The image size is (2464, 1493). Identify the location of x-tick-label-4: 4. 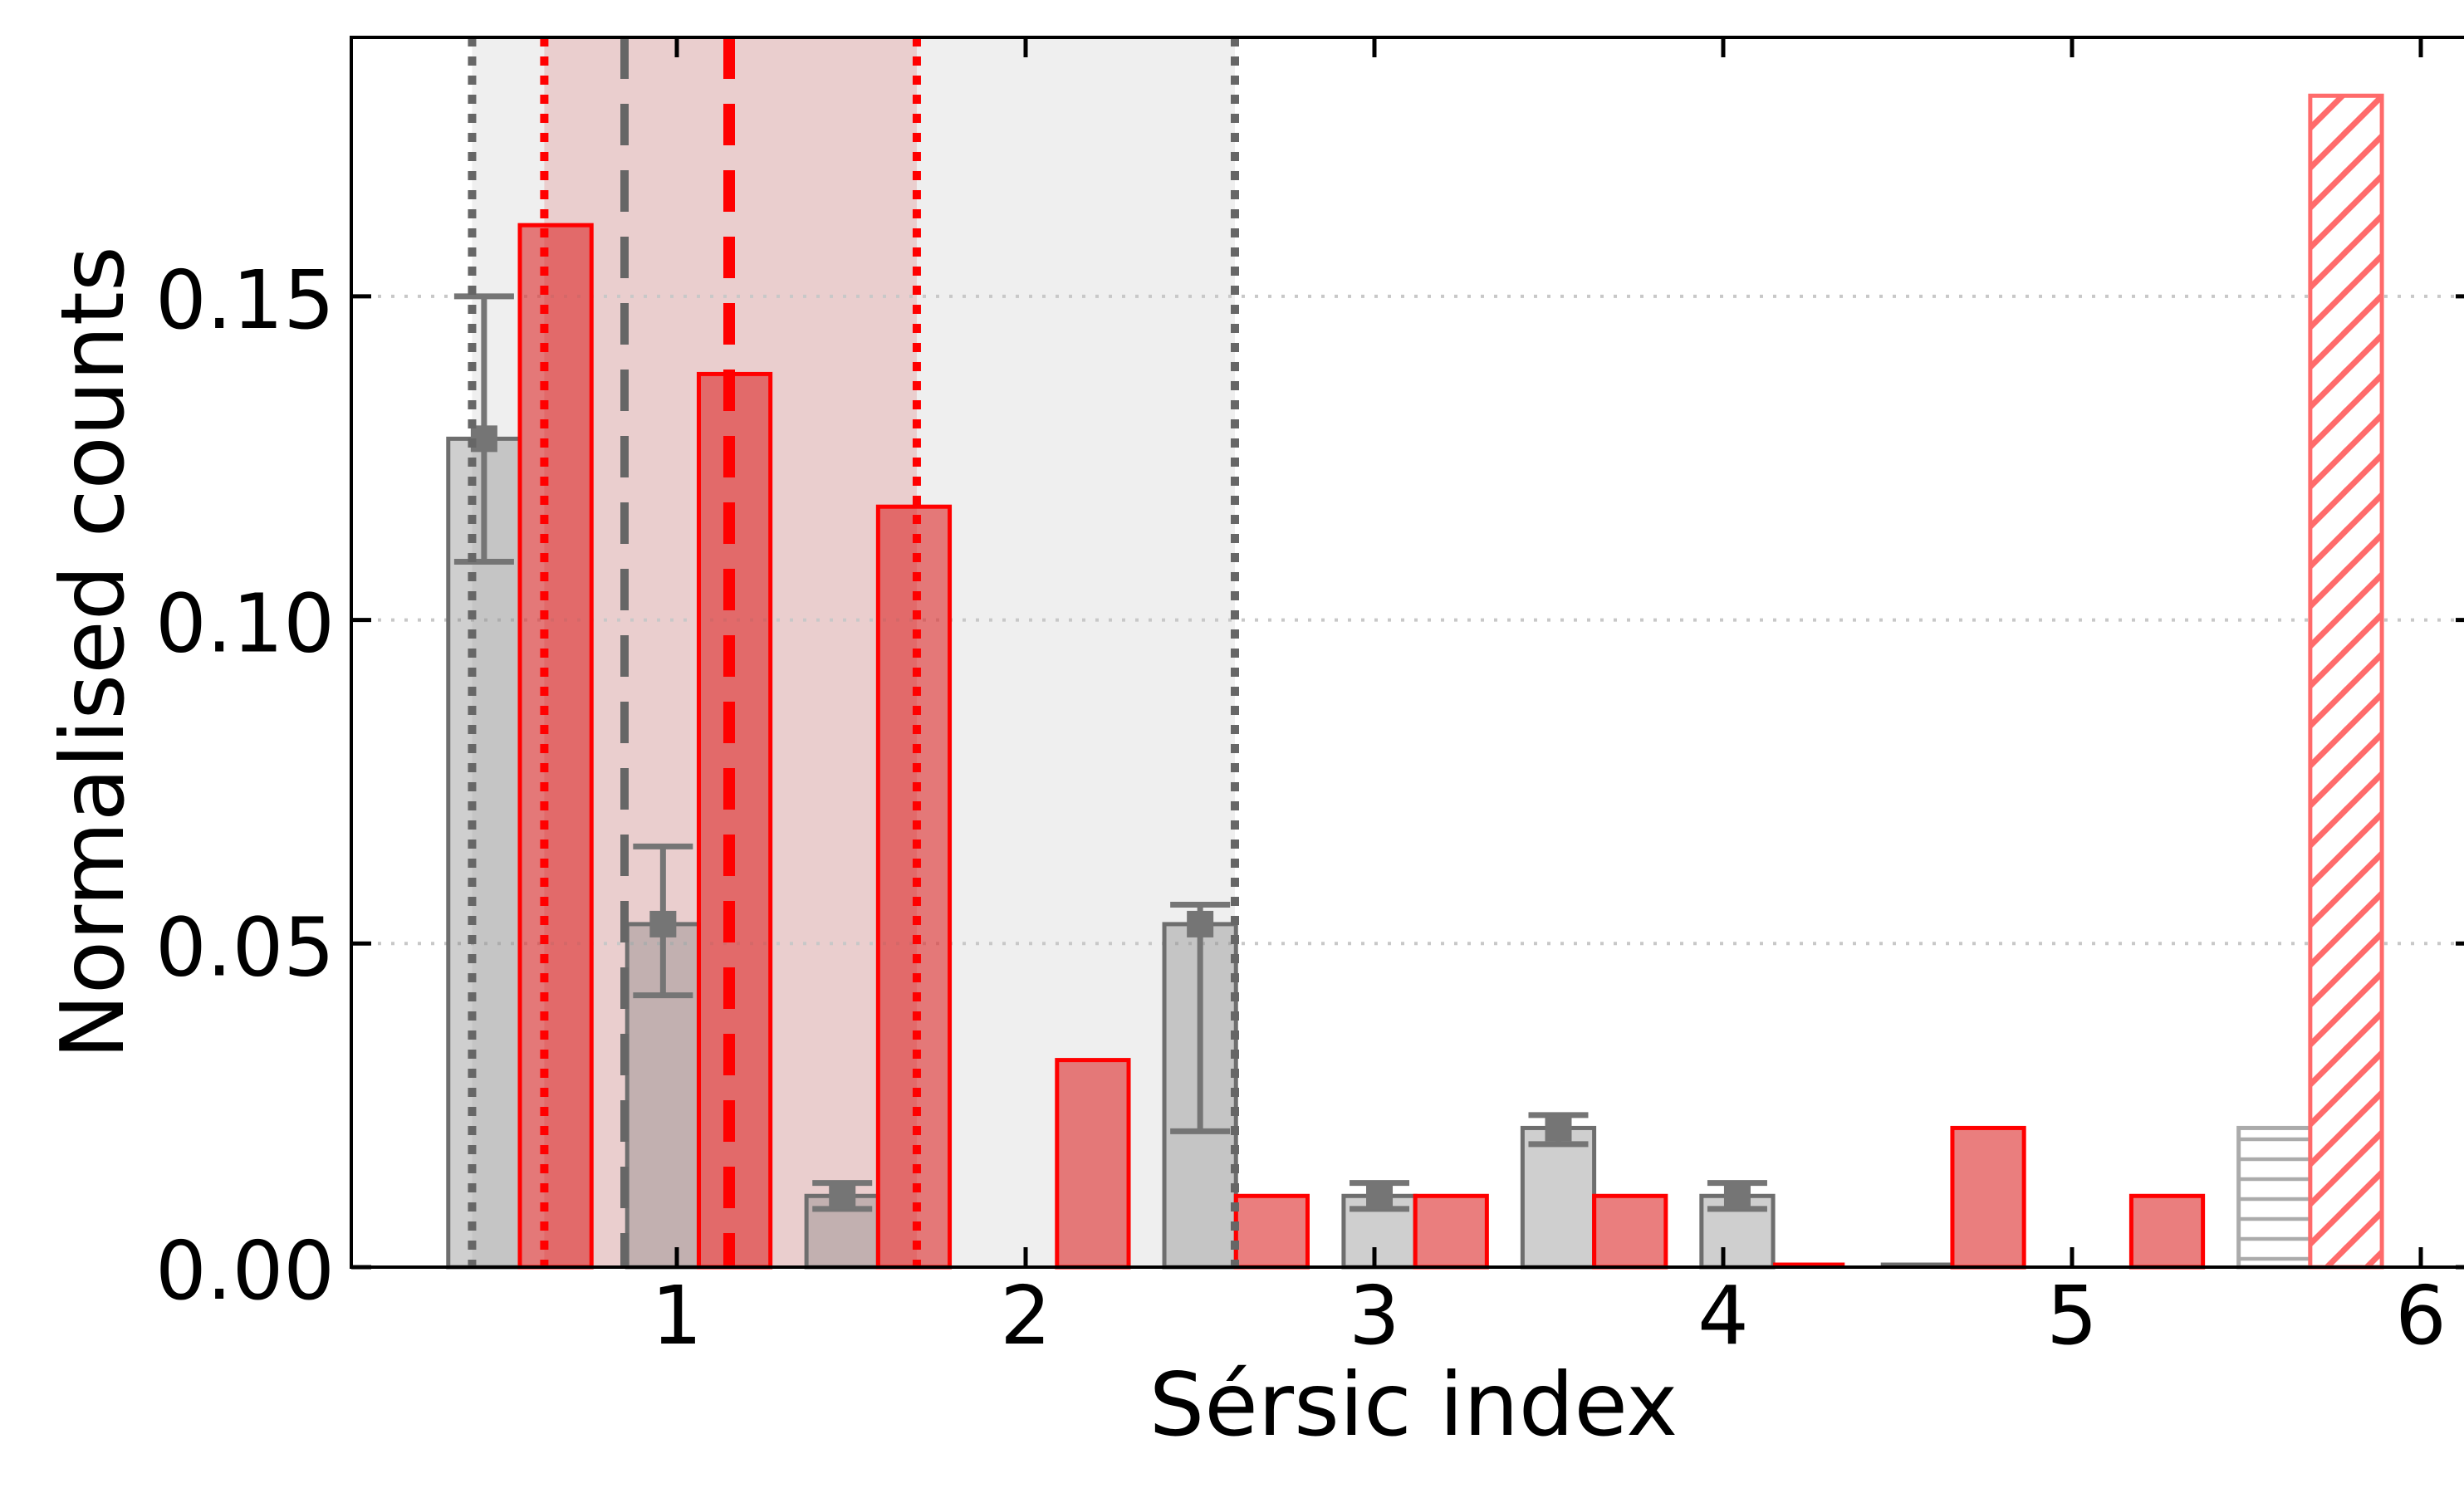
(1723, 1316).